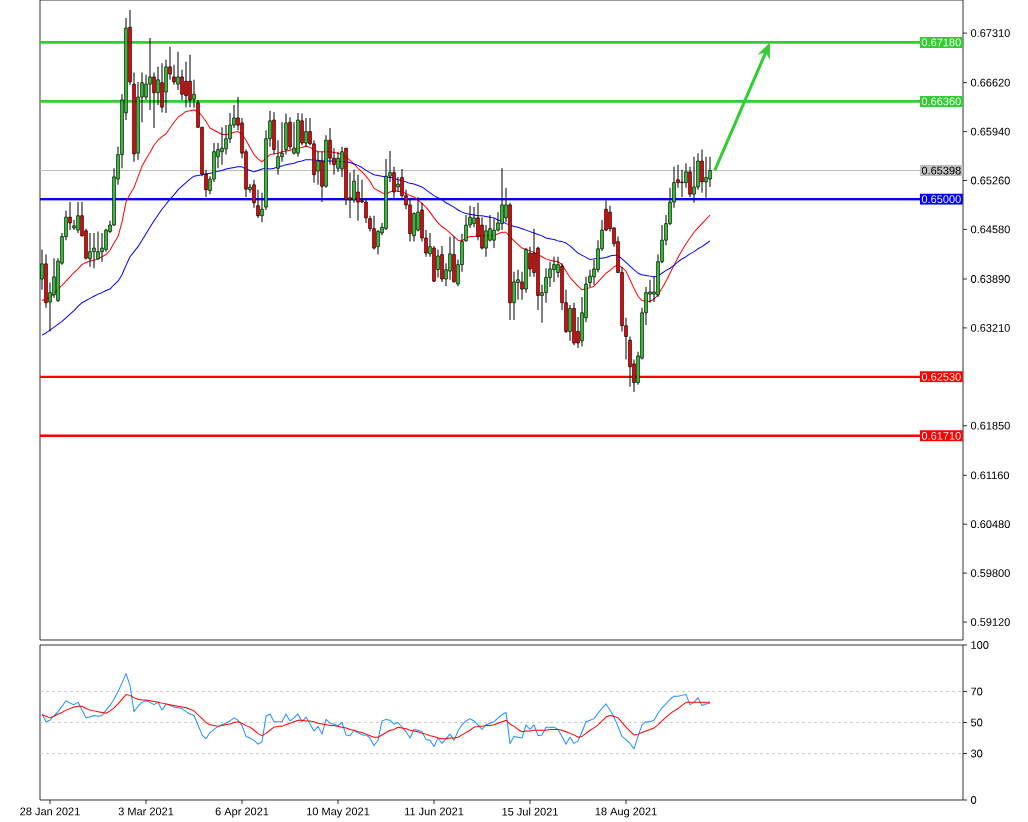  I want to click on y-tick-label: 0.59800, so click(990, 573).